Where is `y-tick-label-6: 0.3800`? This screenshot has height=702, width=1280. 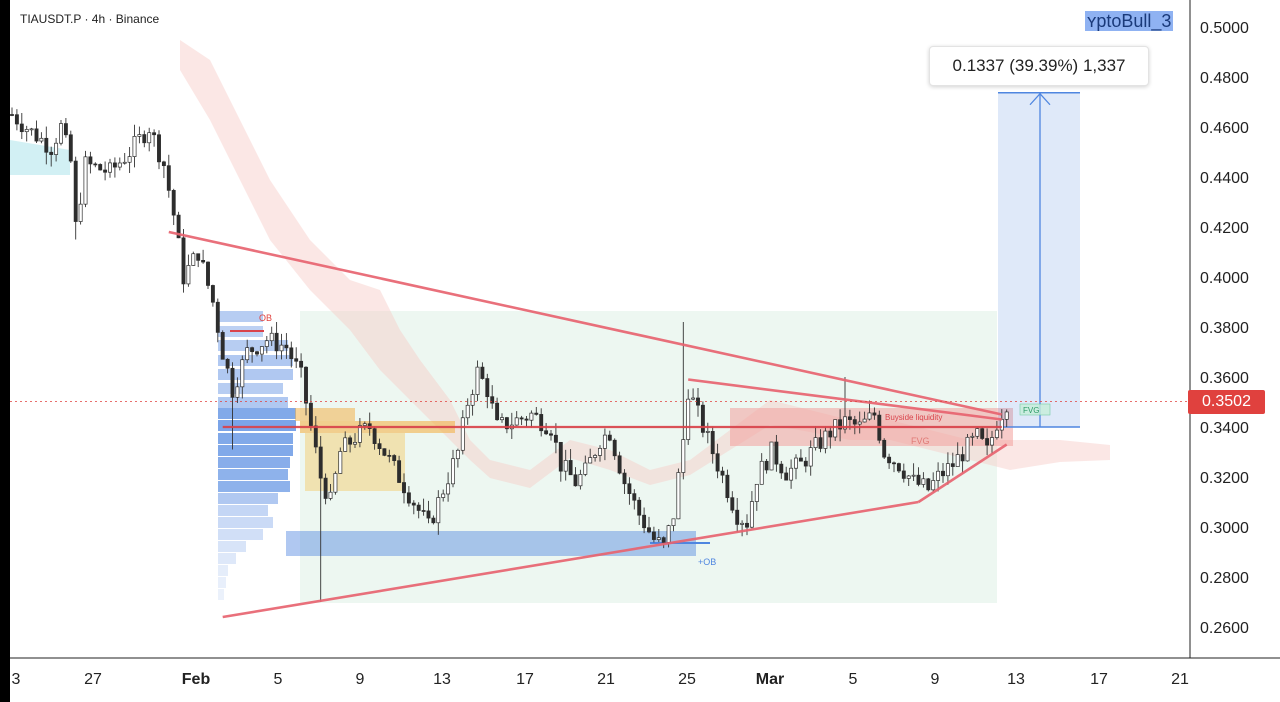 y-tick-label-6: 0.3800 is located at coordinates (1224, 328).